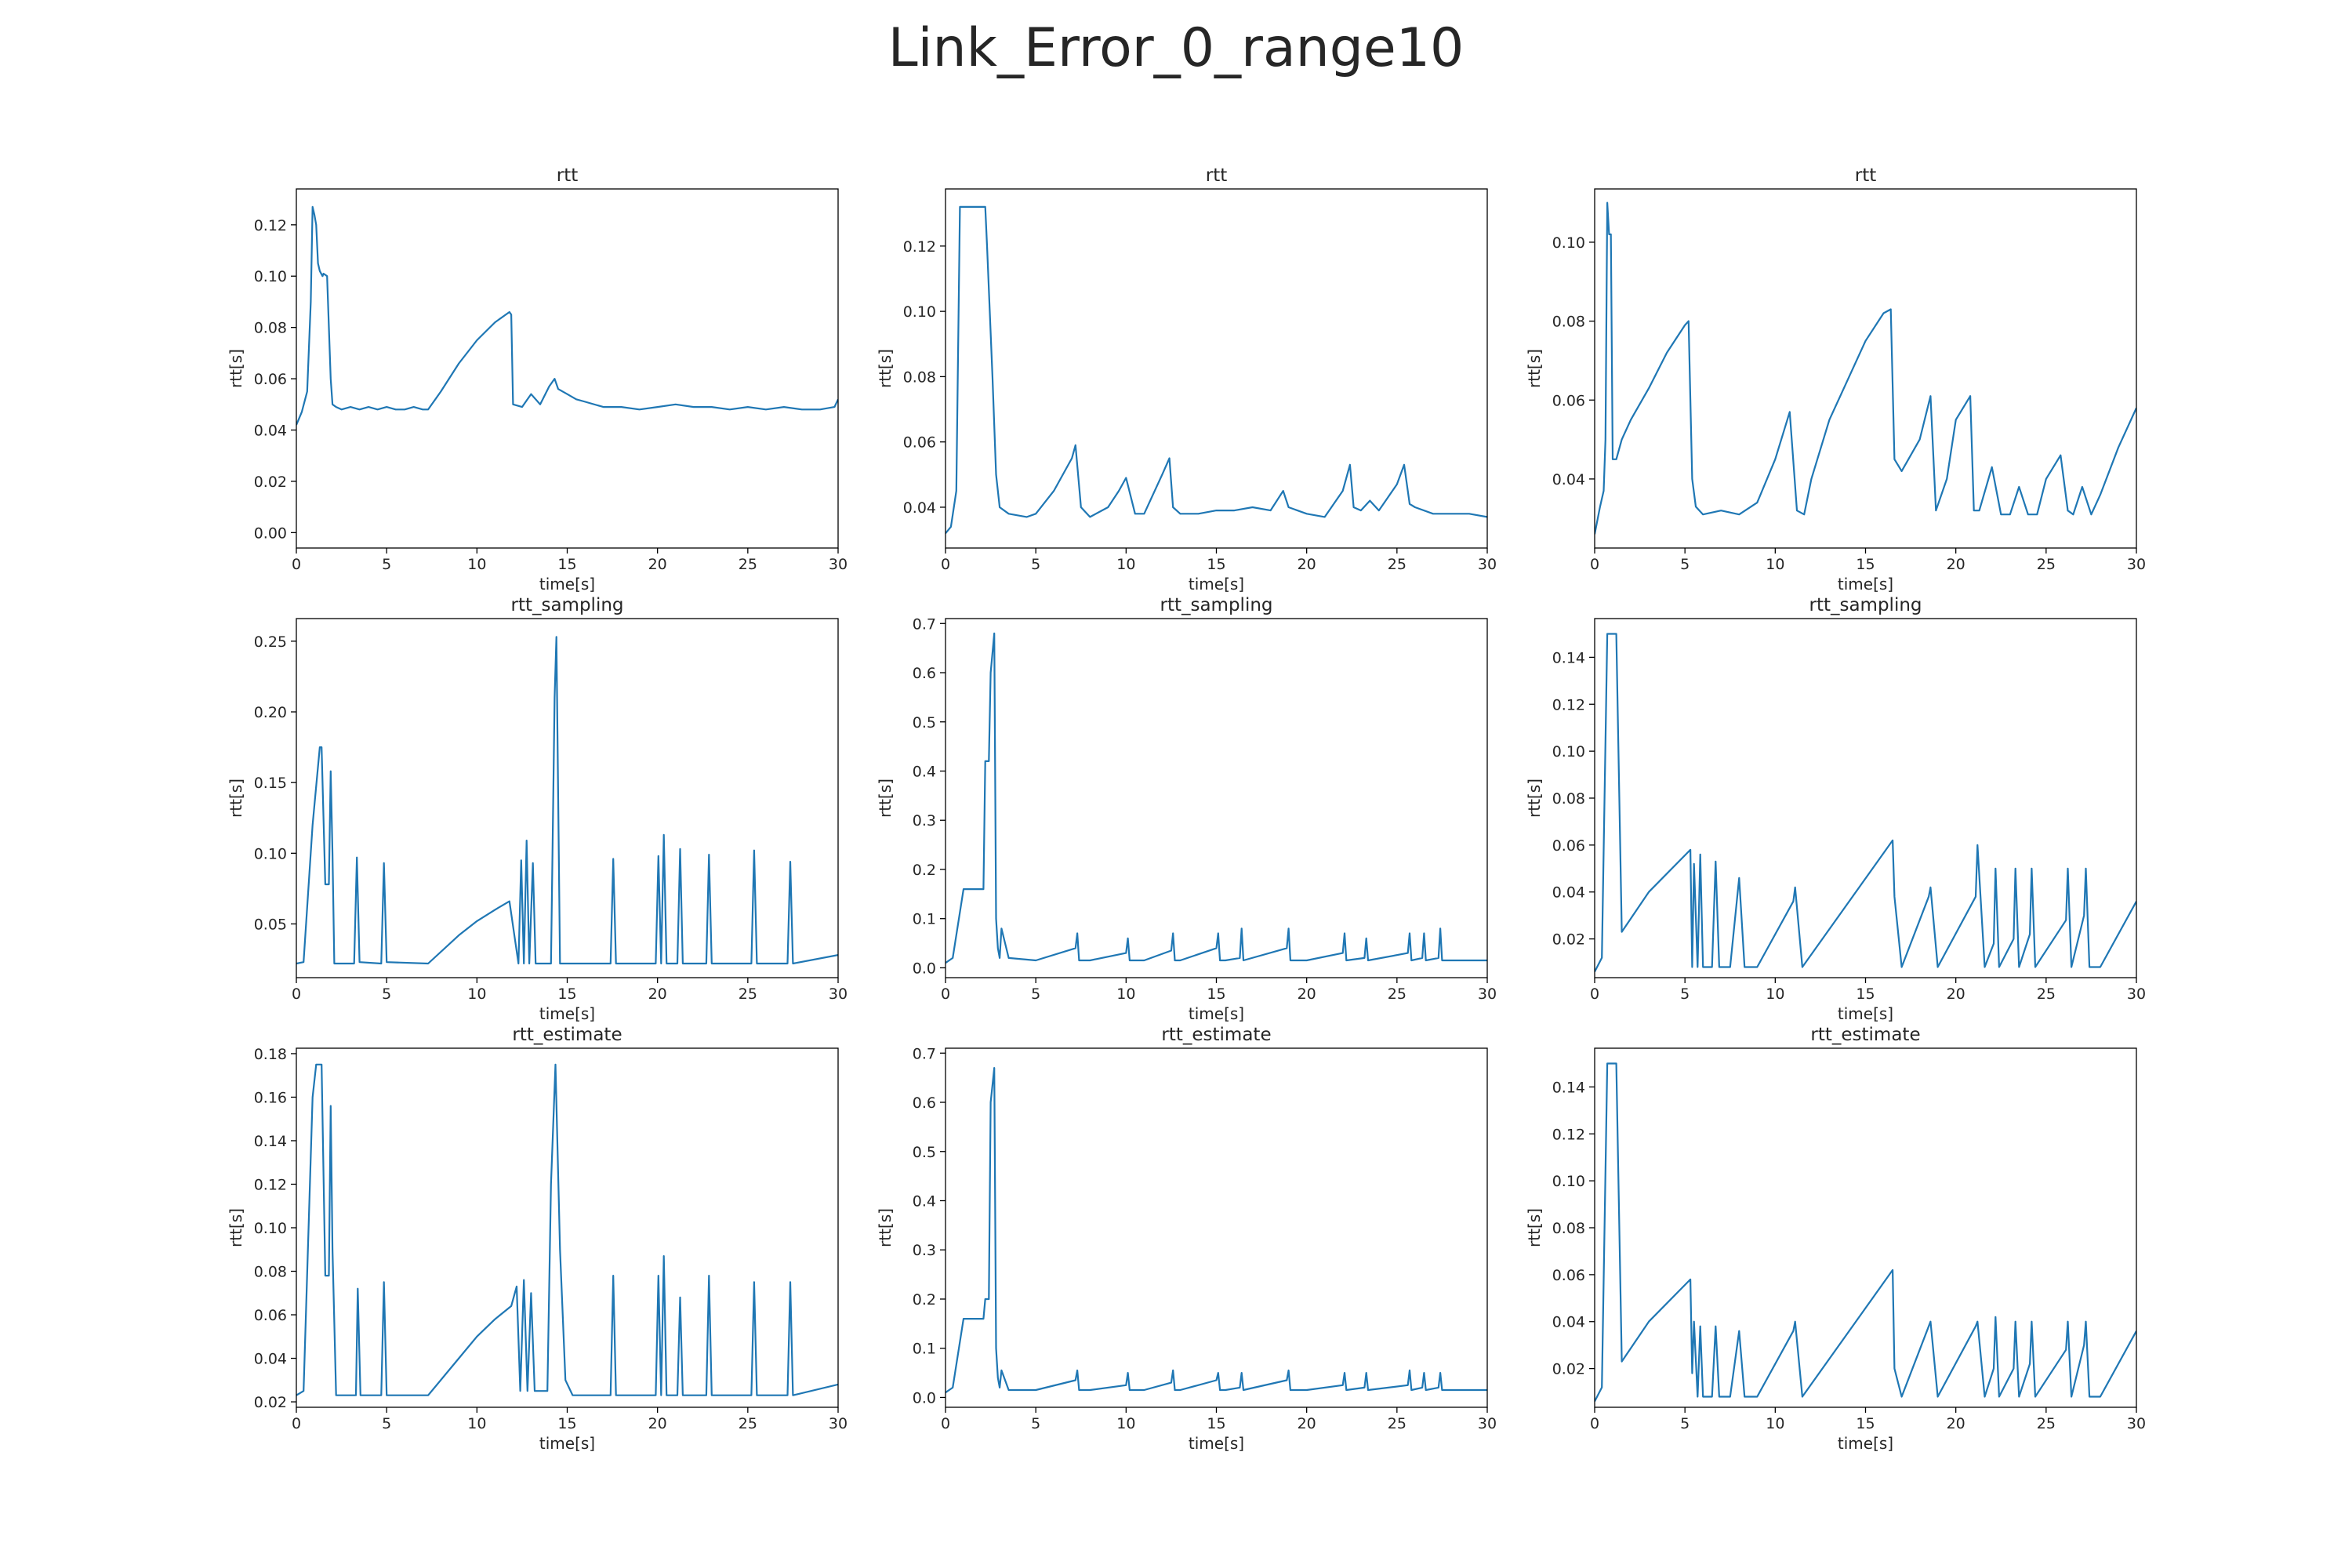 The width and height of the screenshot is (2352, 1568). Describe the element at coordinates (270, 533) in the screenshot. I see `y-tick-label: 0.00` at that location.